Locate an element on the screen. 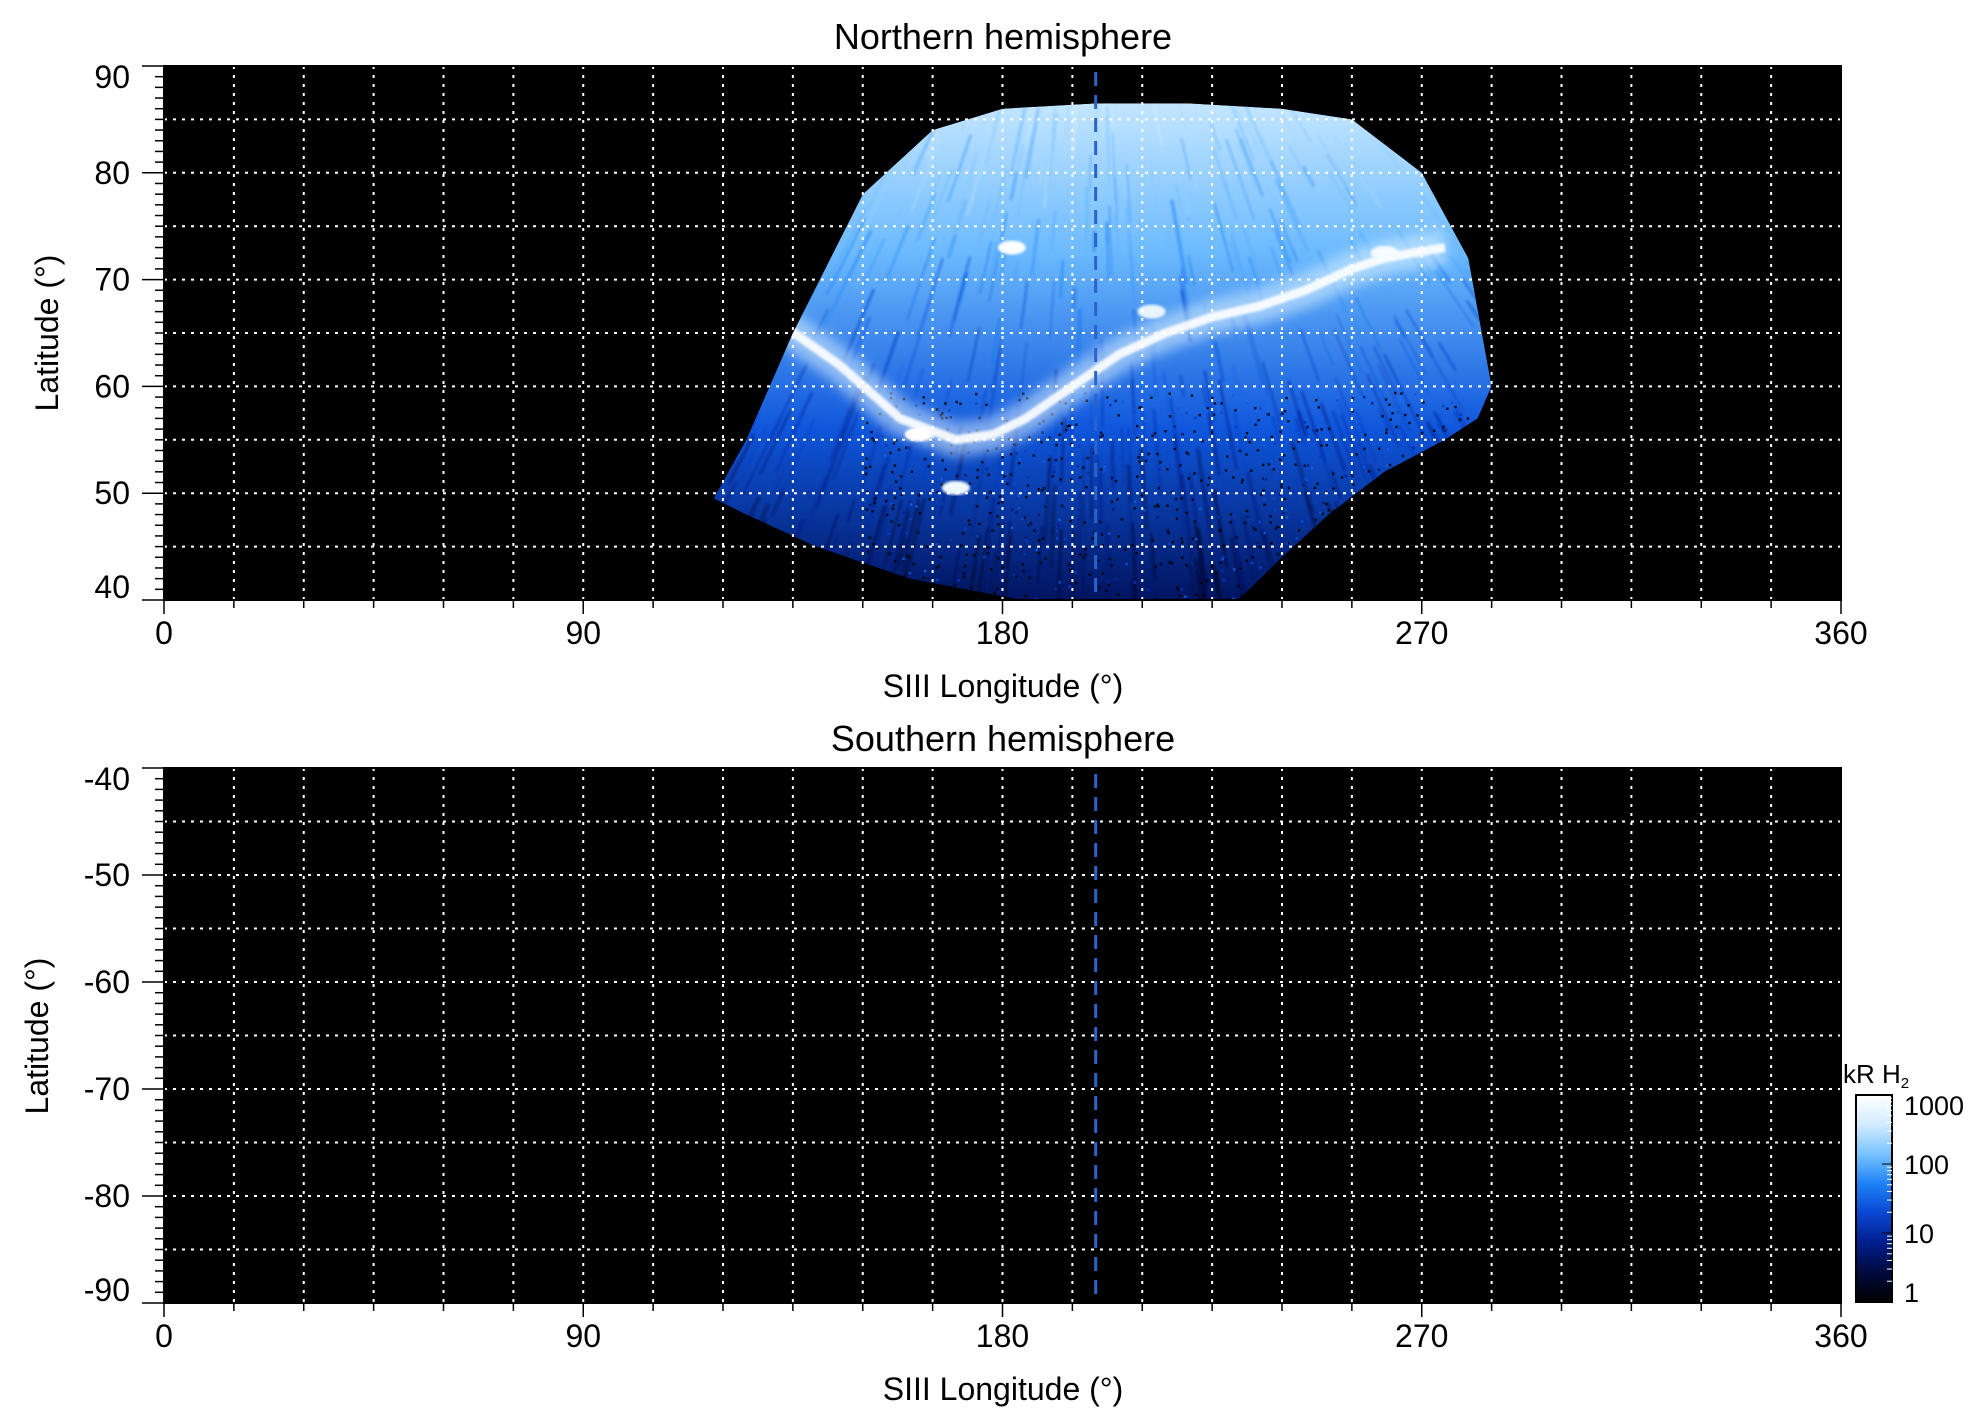 This screenshot has width=1983, height=1423. y-tick-label: 70 is located at coordinates (112, 280).